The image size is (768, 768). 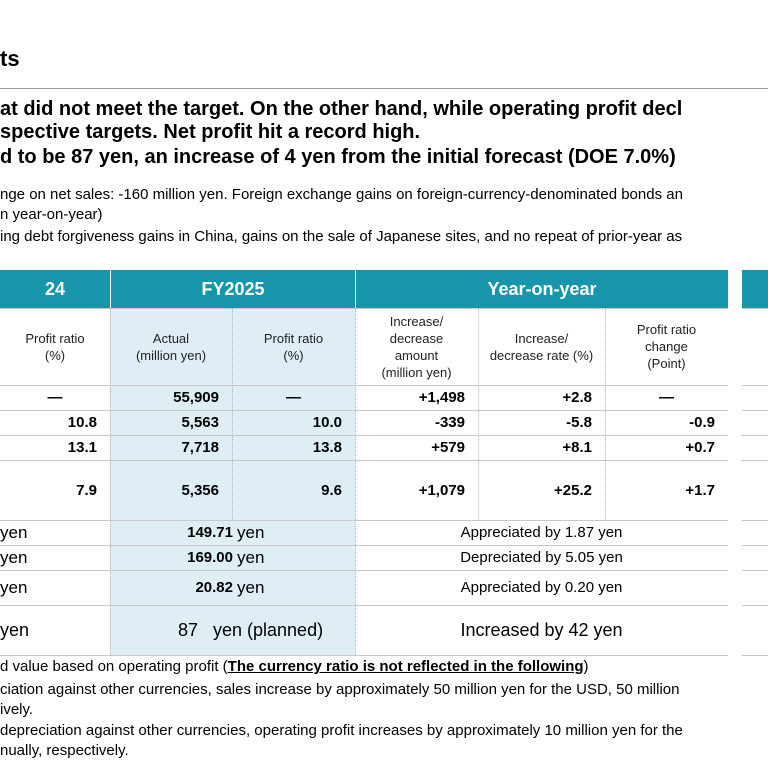 I want to click on rate-change: Increased by 42 yen, so click(x=541, y=629).